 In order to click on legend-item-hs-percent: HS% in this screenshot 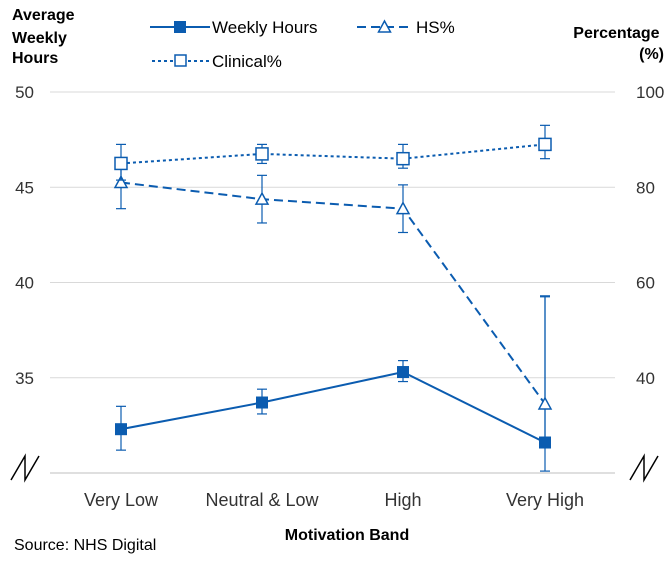, I will do `click(406, 27)`.